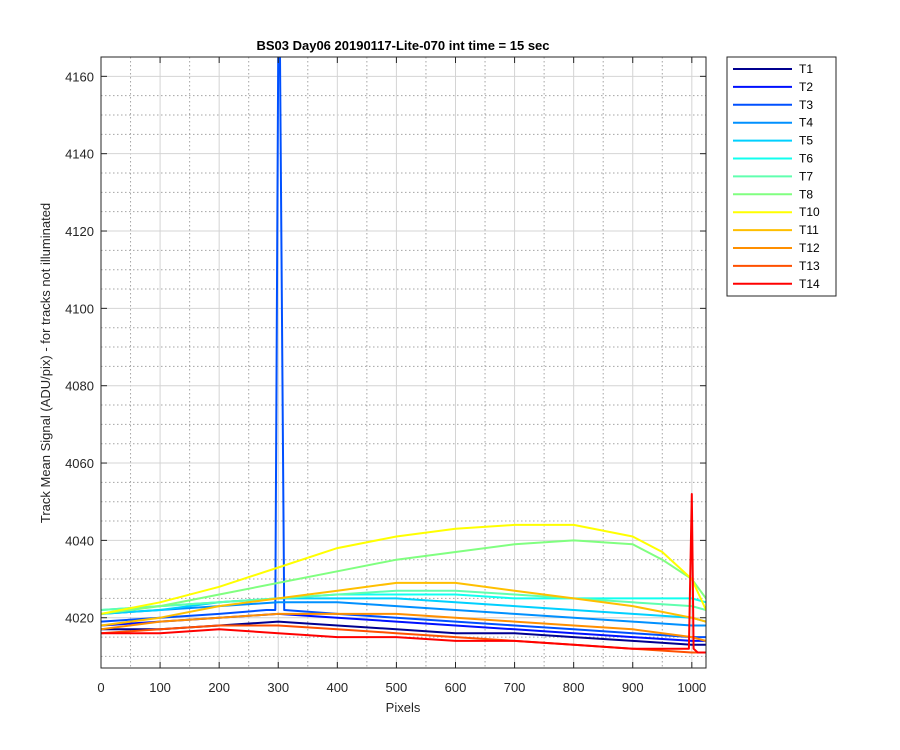 The width and height of the screenshot is (900, 750). What do you see at coordinates (219, 687) in the screenshot?
I see `x-tick-label: 200` at bounding box center [219, 687].